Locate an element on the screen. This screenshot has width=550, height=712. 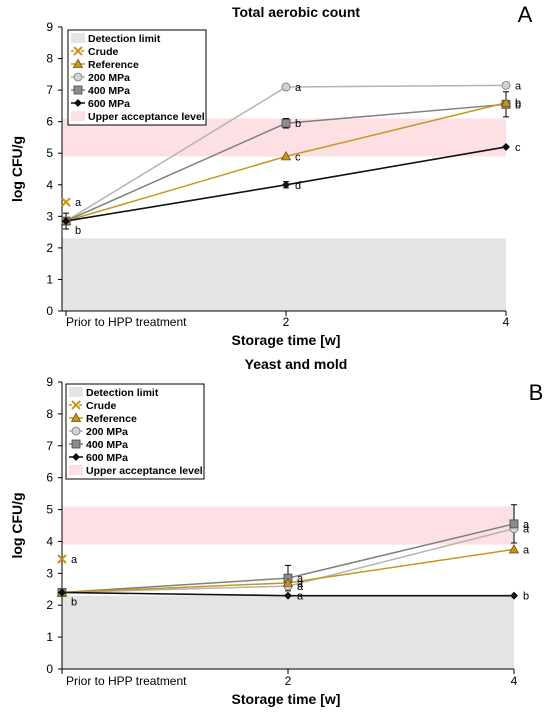
data-point-crude is located at coordinates (66, 202).